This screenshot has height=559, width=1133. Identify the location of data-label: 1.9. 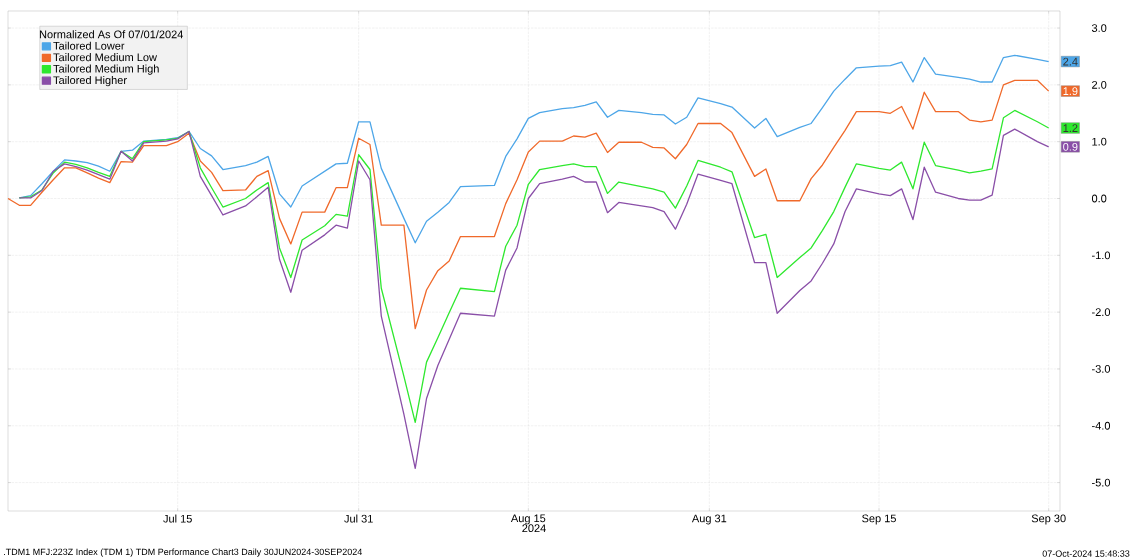
(1070, 91).